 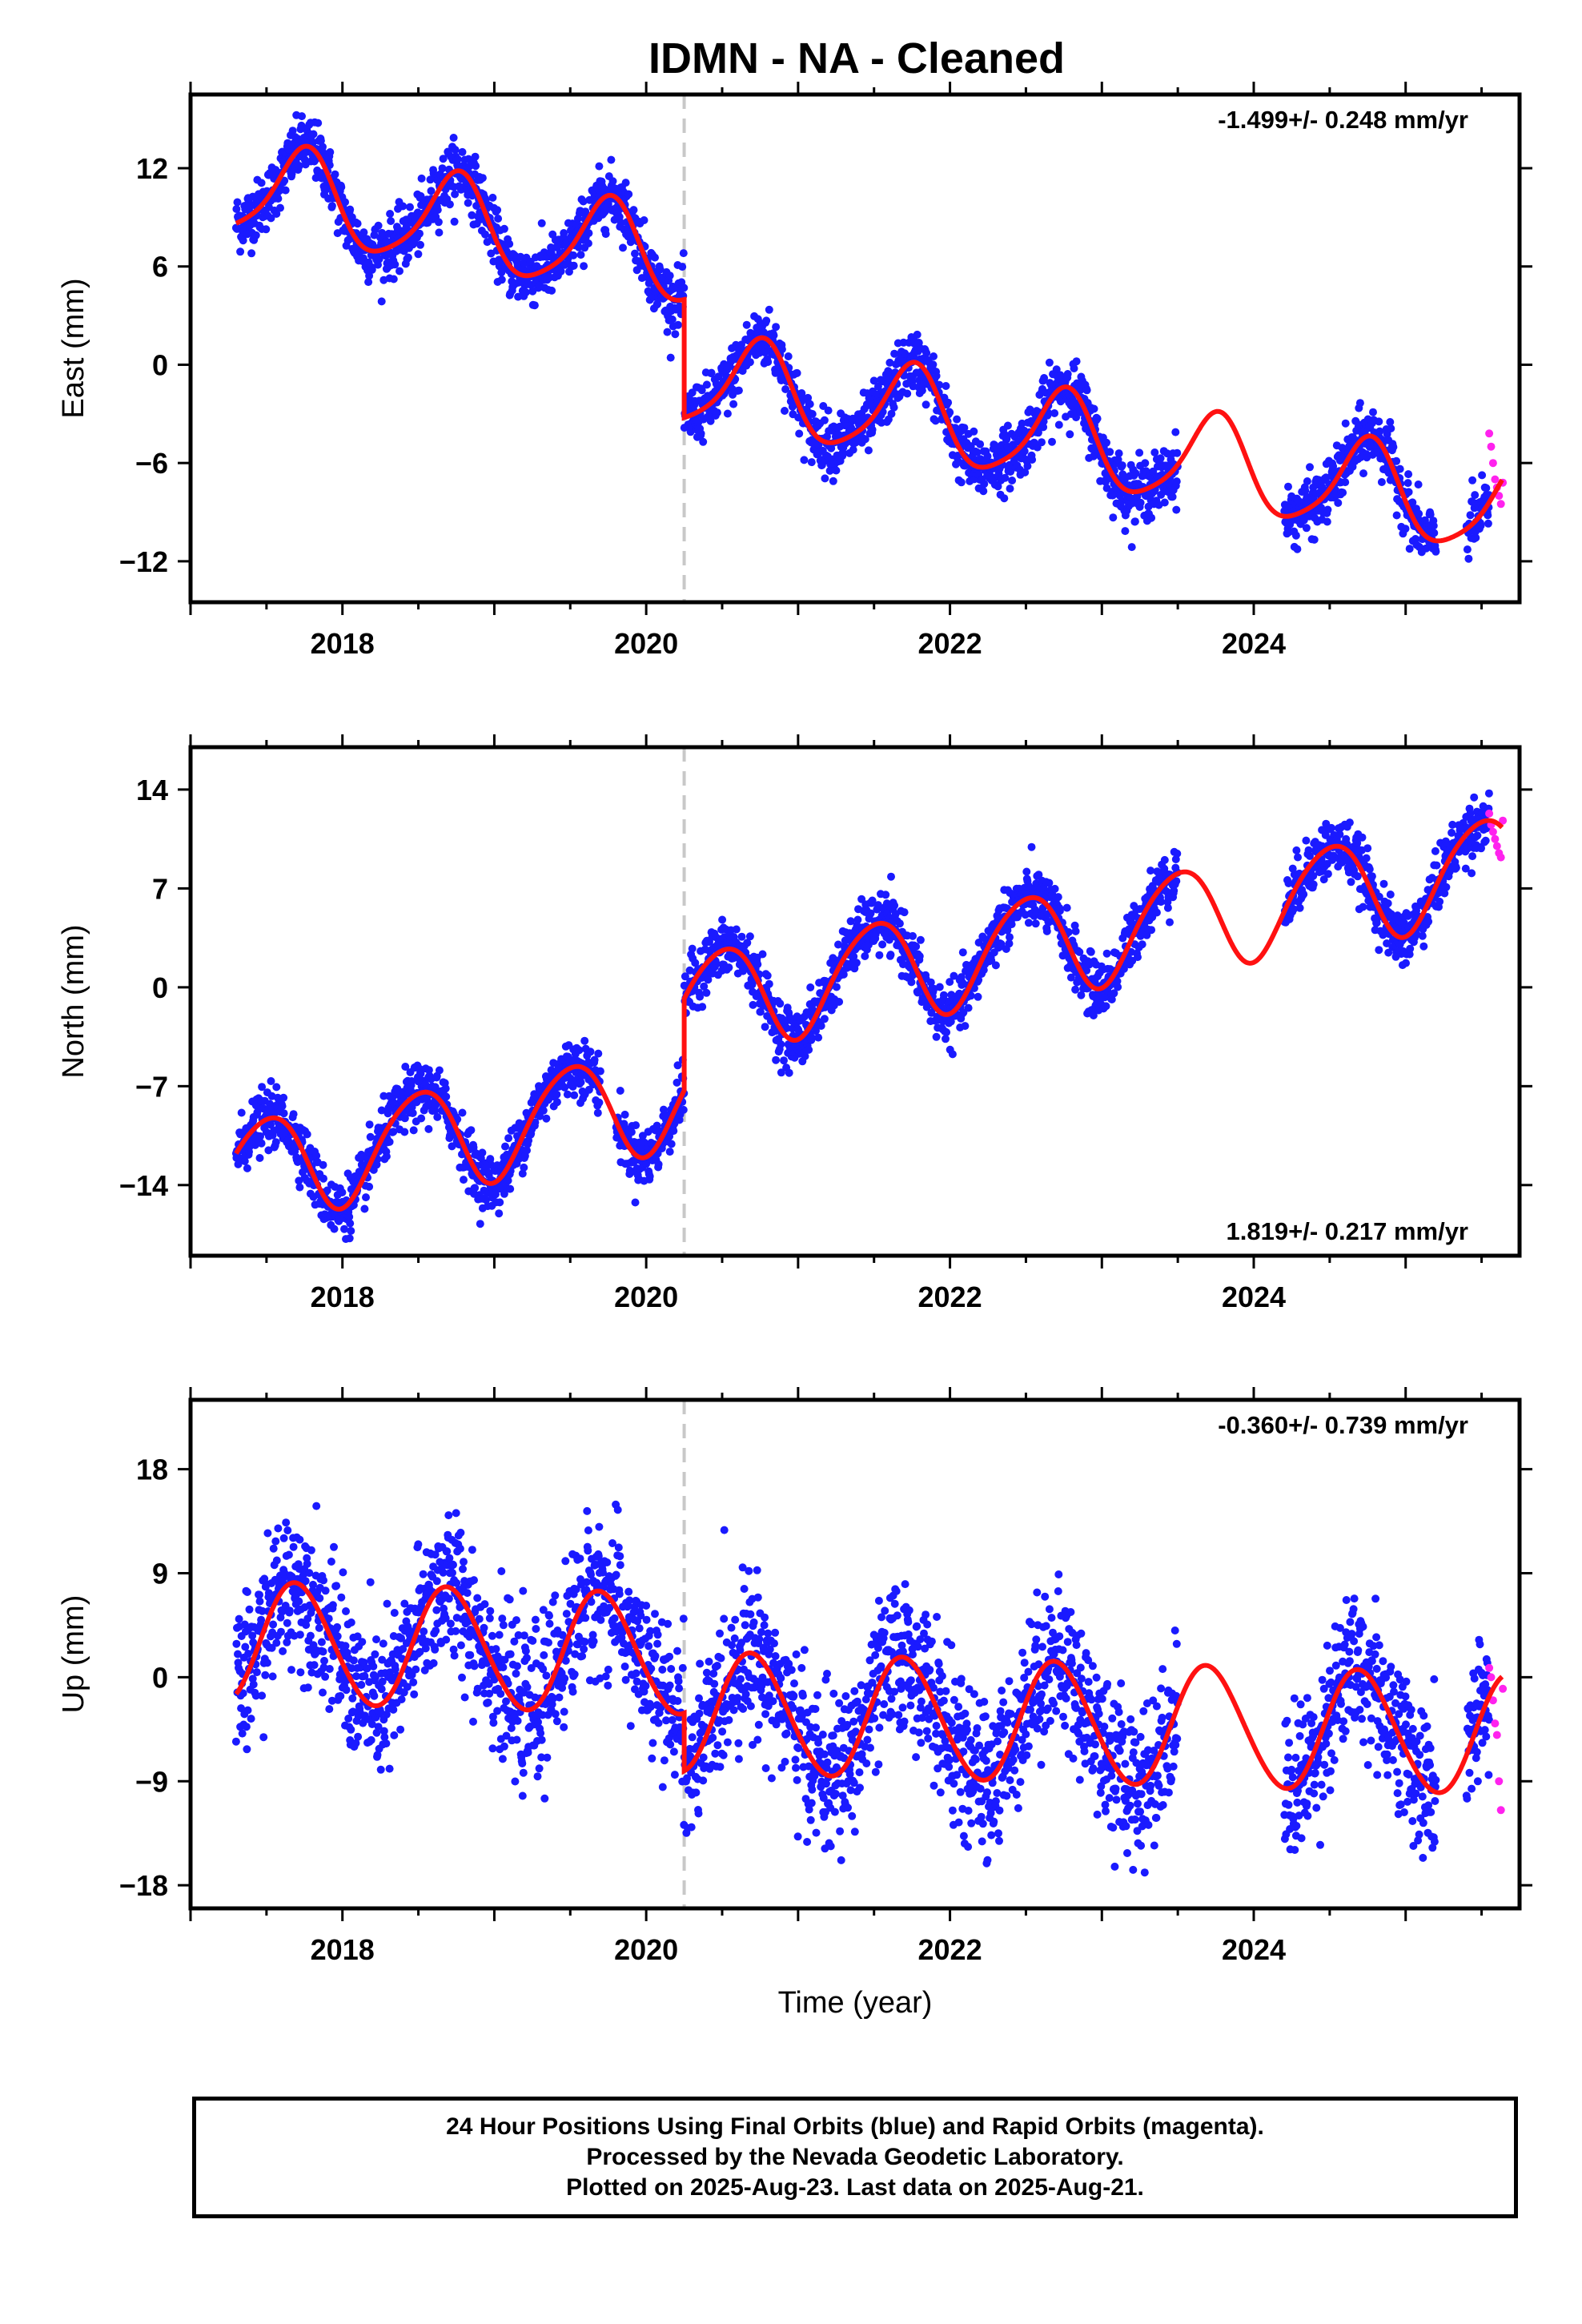 I want to click on chart-title: IDMN - NA - Cleaned, so click(x=856, y=58).